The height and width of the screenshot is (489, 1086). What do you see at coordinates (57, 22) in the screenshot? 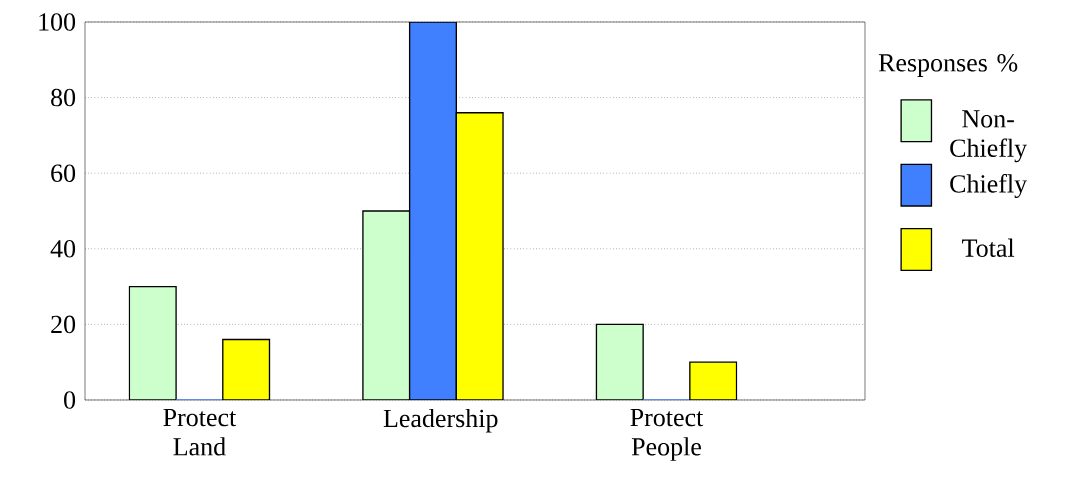
I see `y-tick-label: 100` at bounding box center [57, 22].